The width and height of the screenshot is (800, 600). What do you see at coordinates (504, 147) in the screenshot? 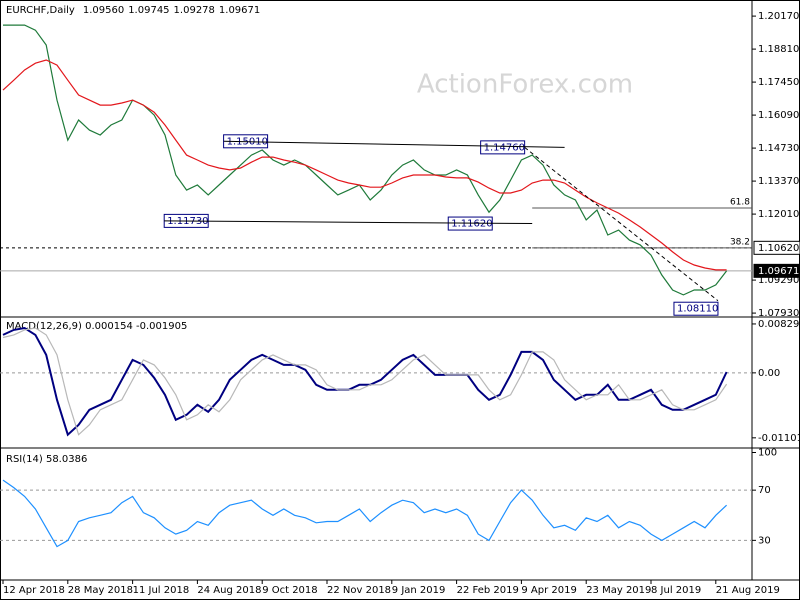
I see `annotation-label: 1.14760` at bounding box center [504, 147].